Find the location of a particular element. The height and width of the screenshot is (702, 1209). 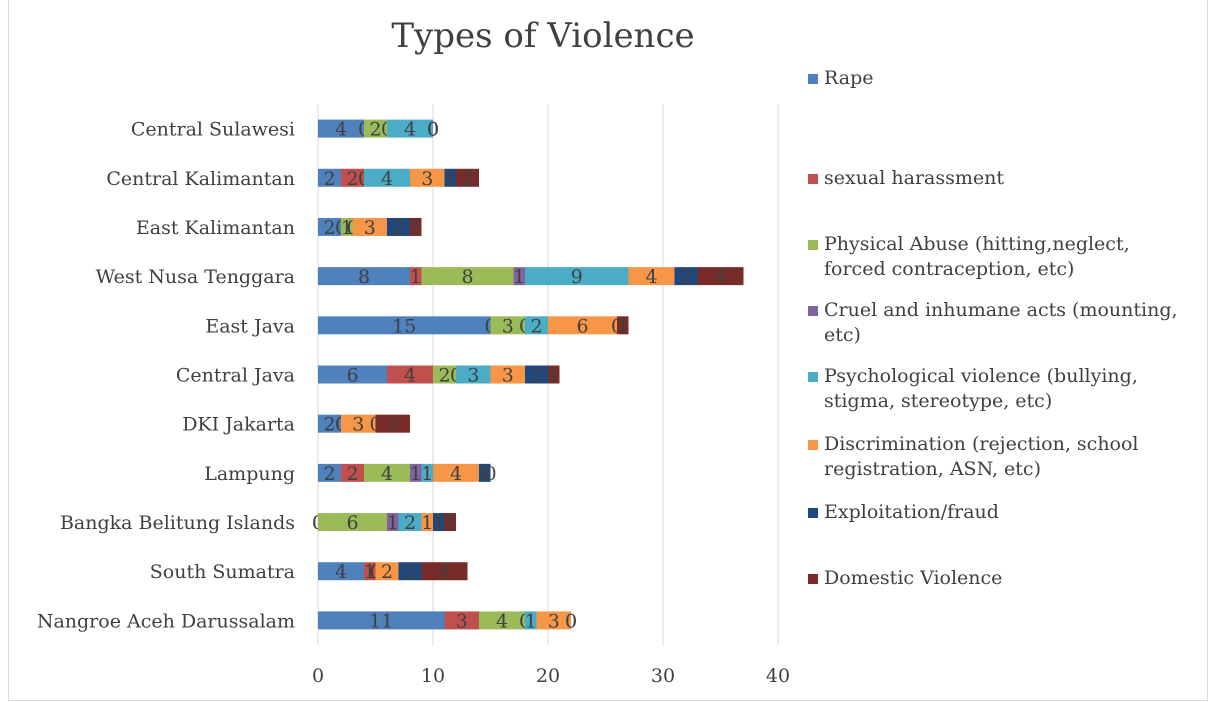

category-label: East Java is located at coordinates (250, 326).